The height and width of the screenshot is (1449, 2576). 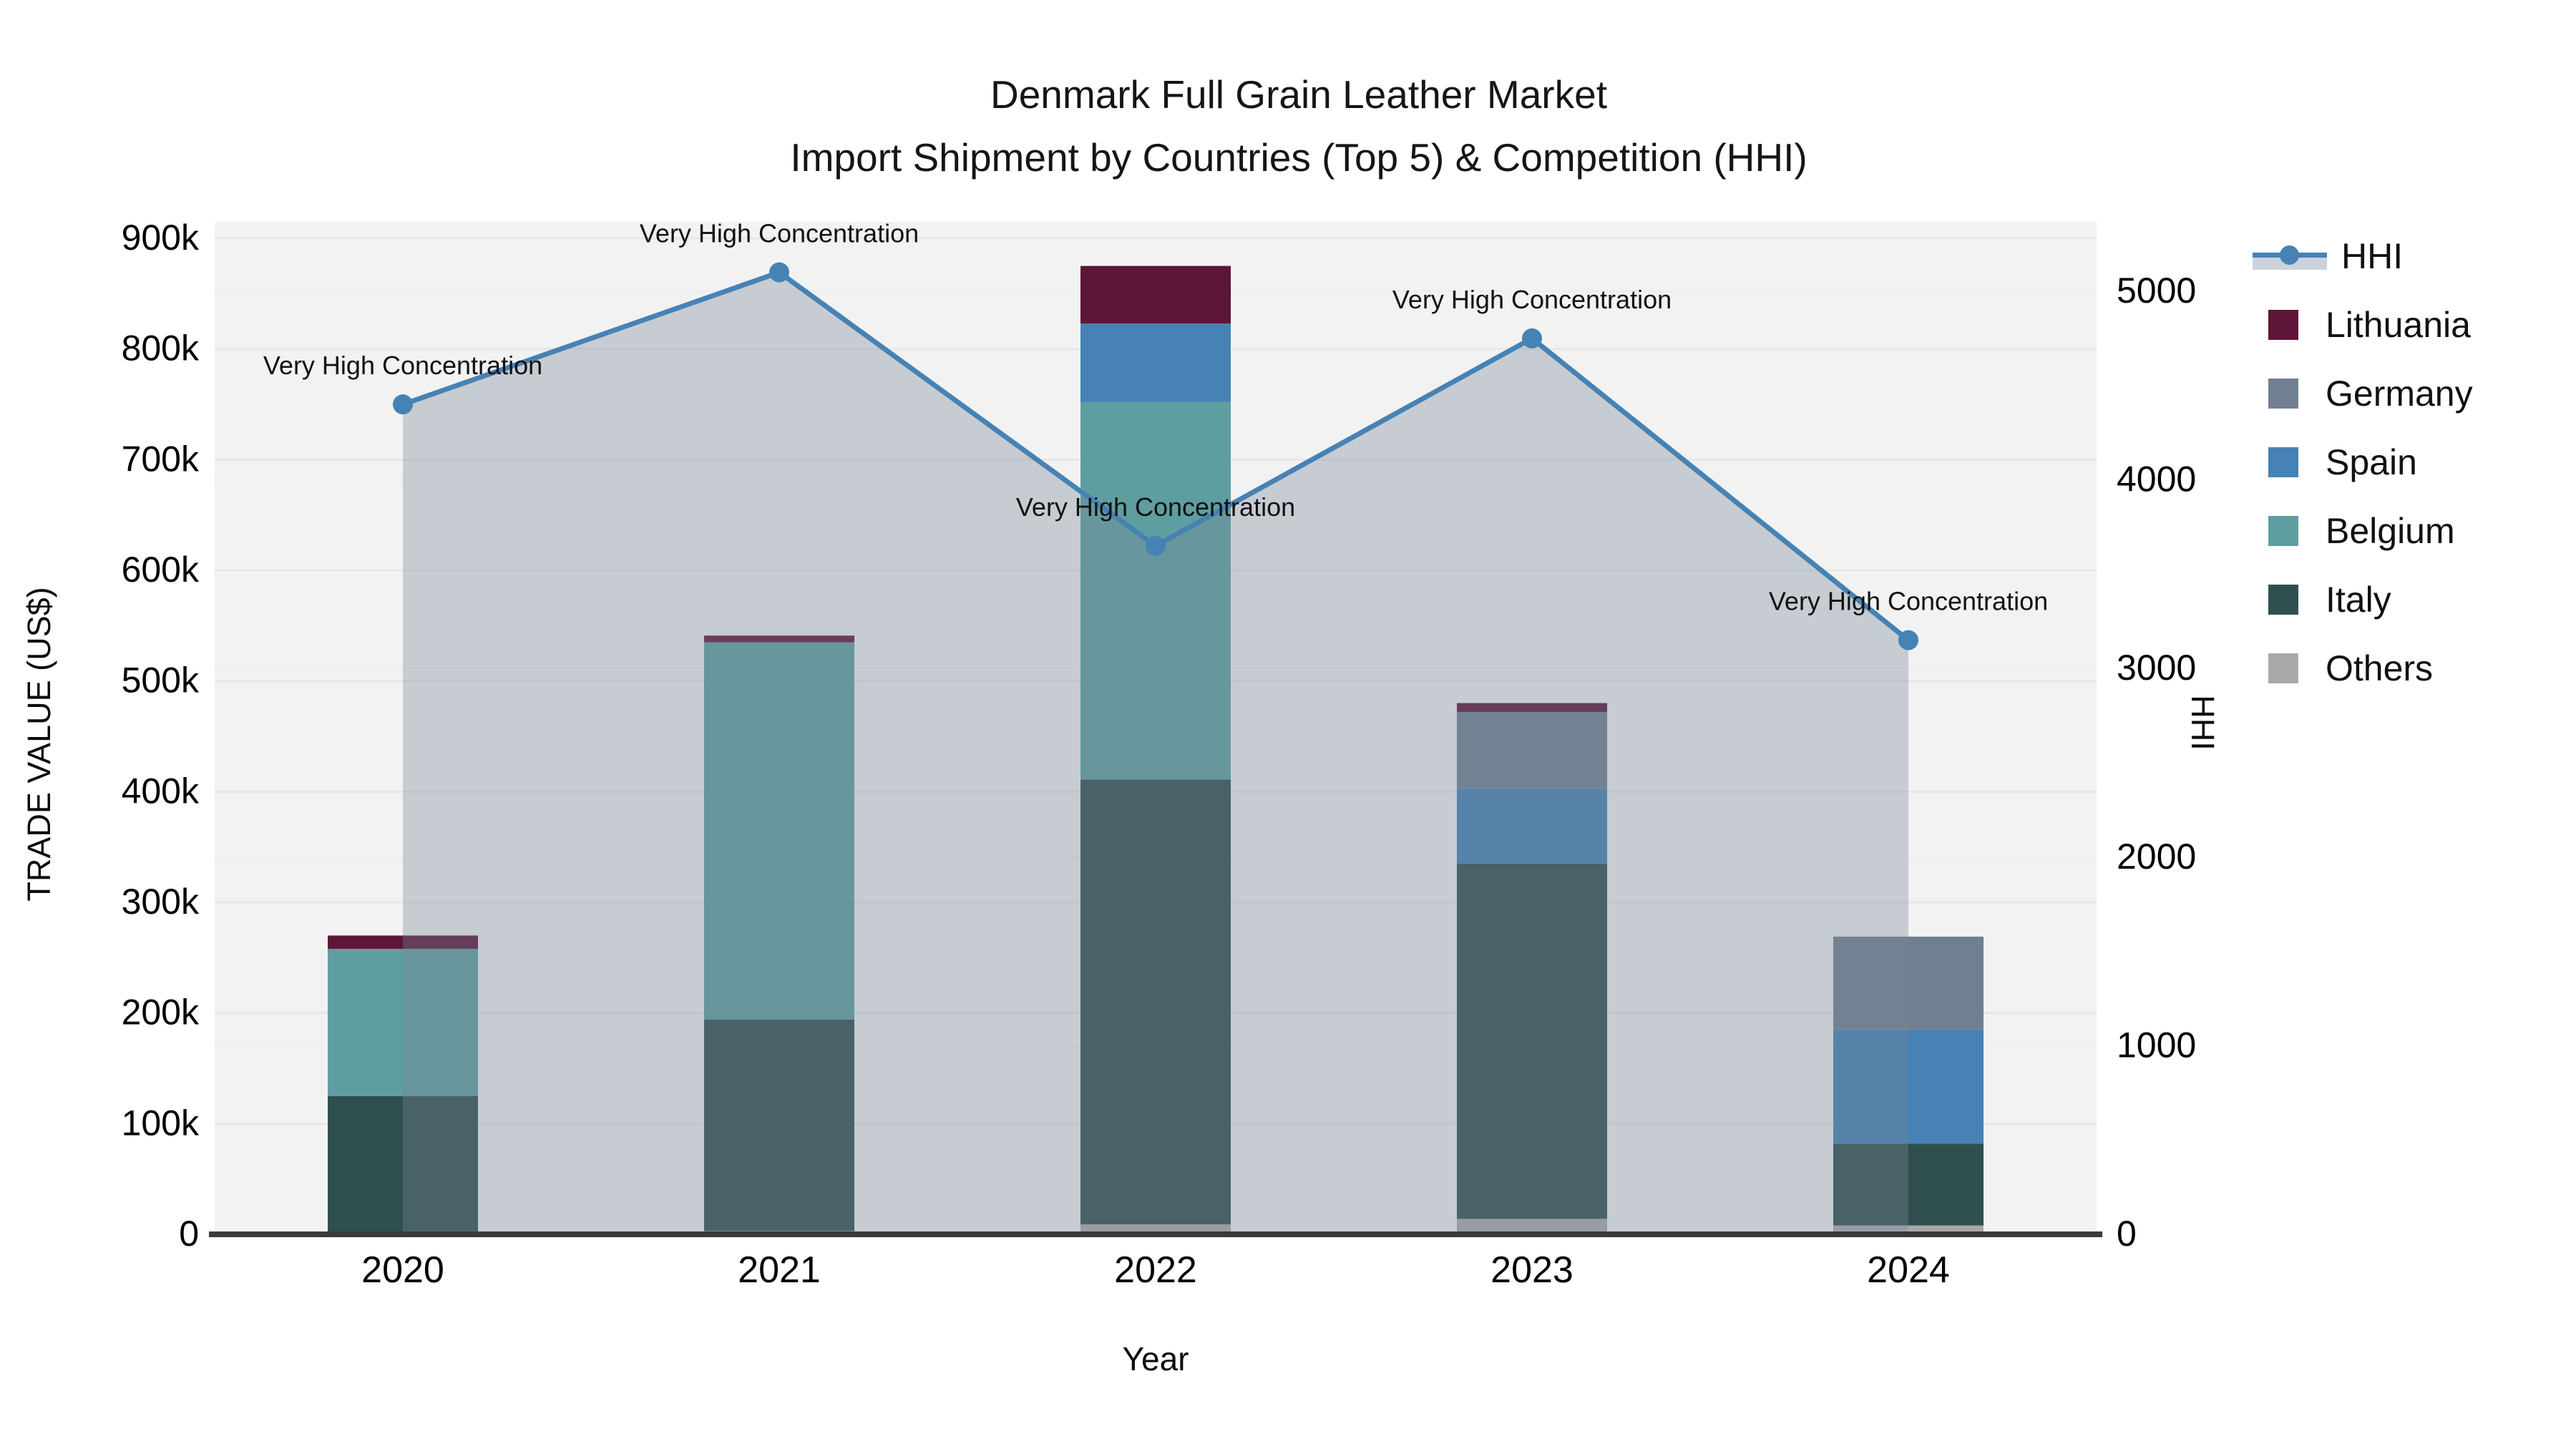 I want to click on bar-segment-italy-2024, so click(x=1908, y=1184).